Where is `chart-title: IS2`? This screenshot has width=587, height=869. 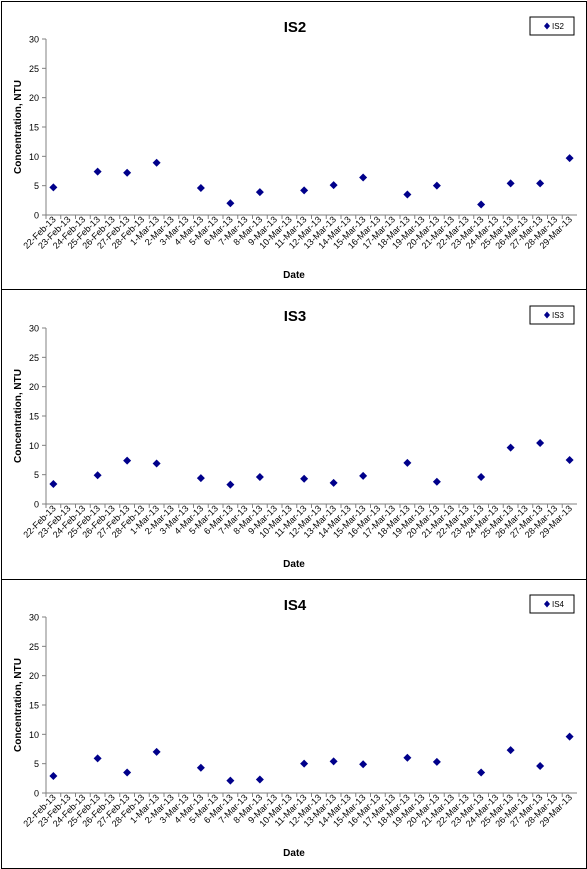 chart-title: IS2 is located at coordinates (295, 27).